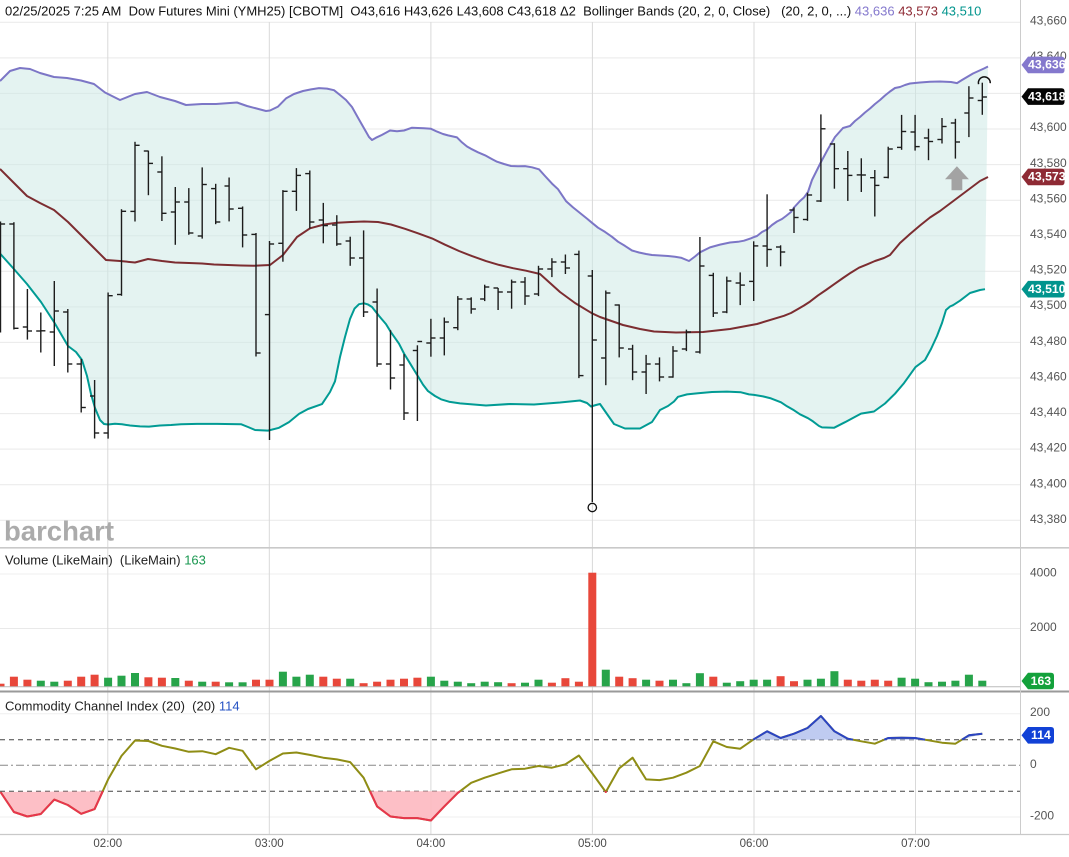 This screenshot has width=1069, height=857. I want to click on svg-text: -200, so click(1042, 816).